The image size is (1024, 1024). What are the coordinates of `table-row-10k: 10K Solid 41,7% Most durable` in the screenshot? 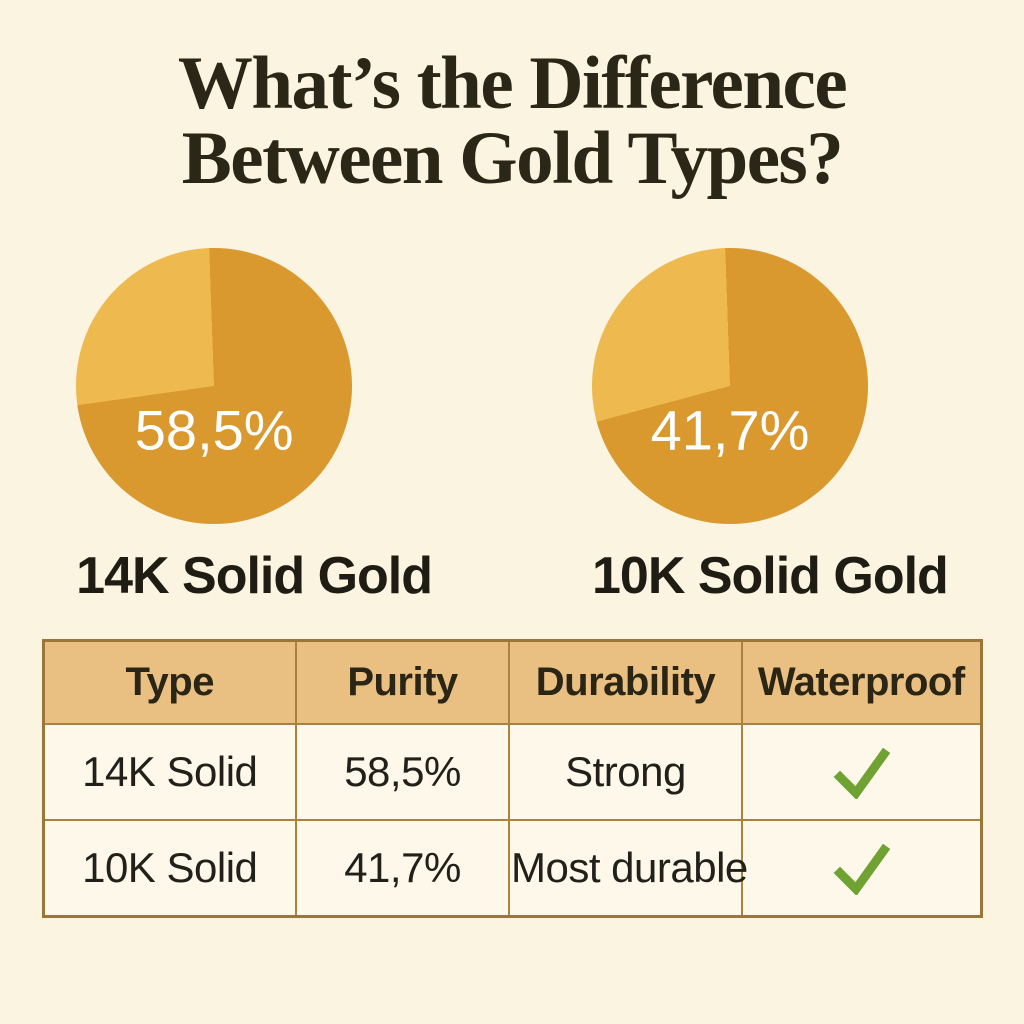 It's located at (512, 868).